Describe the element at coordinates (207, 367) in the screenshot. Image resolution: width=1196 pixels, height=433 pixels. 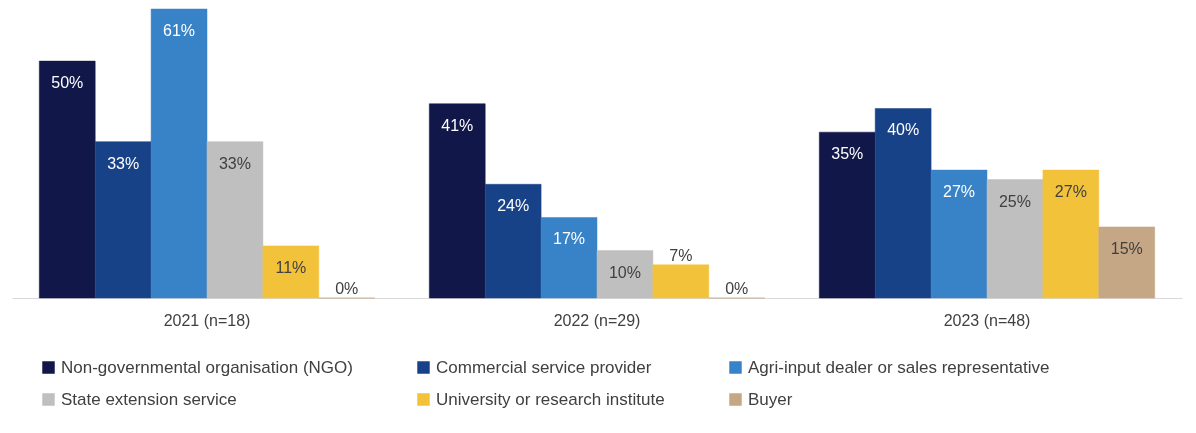
I see `legend-label: Non-governmental organisation (NGO)` at that location.